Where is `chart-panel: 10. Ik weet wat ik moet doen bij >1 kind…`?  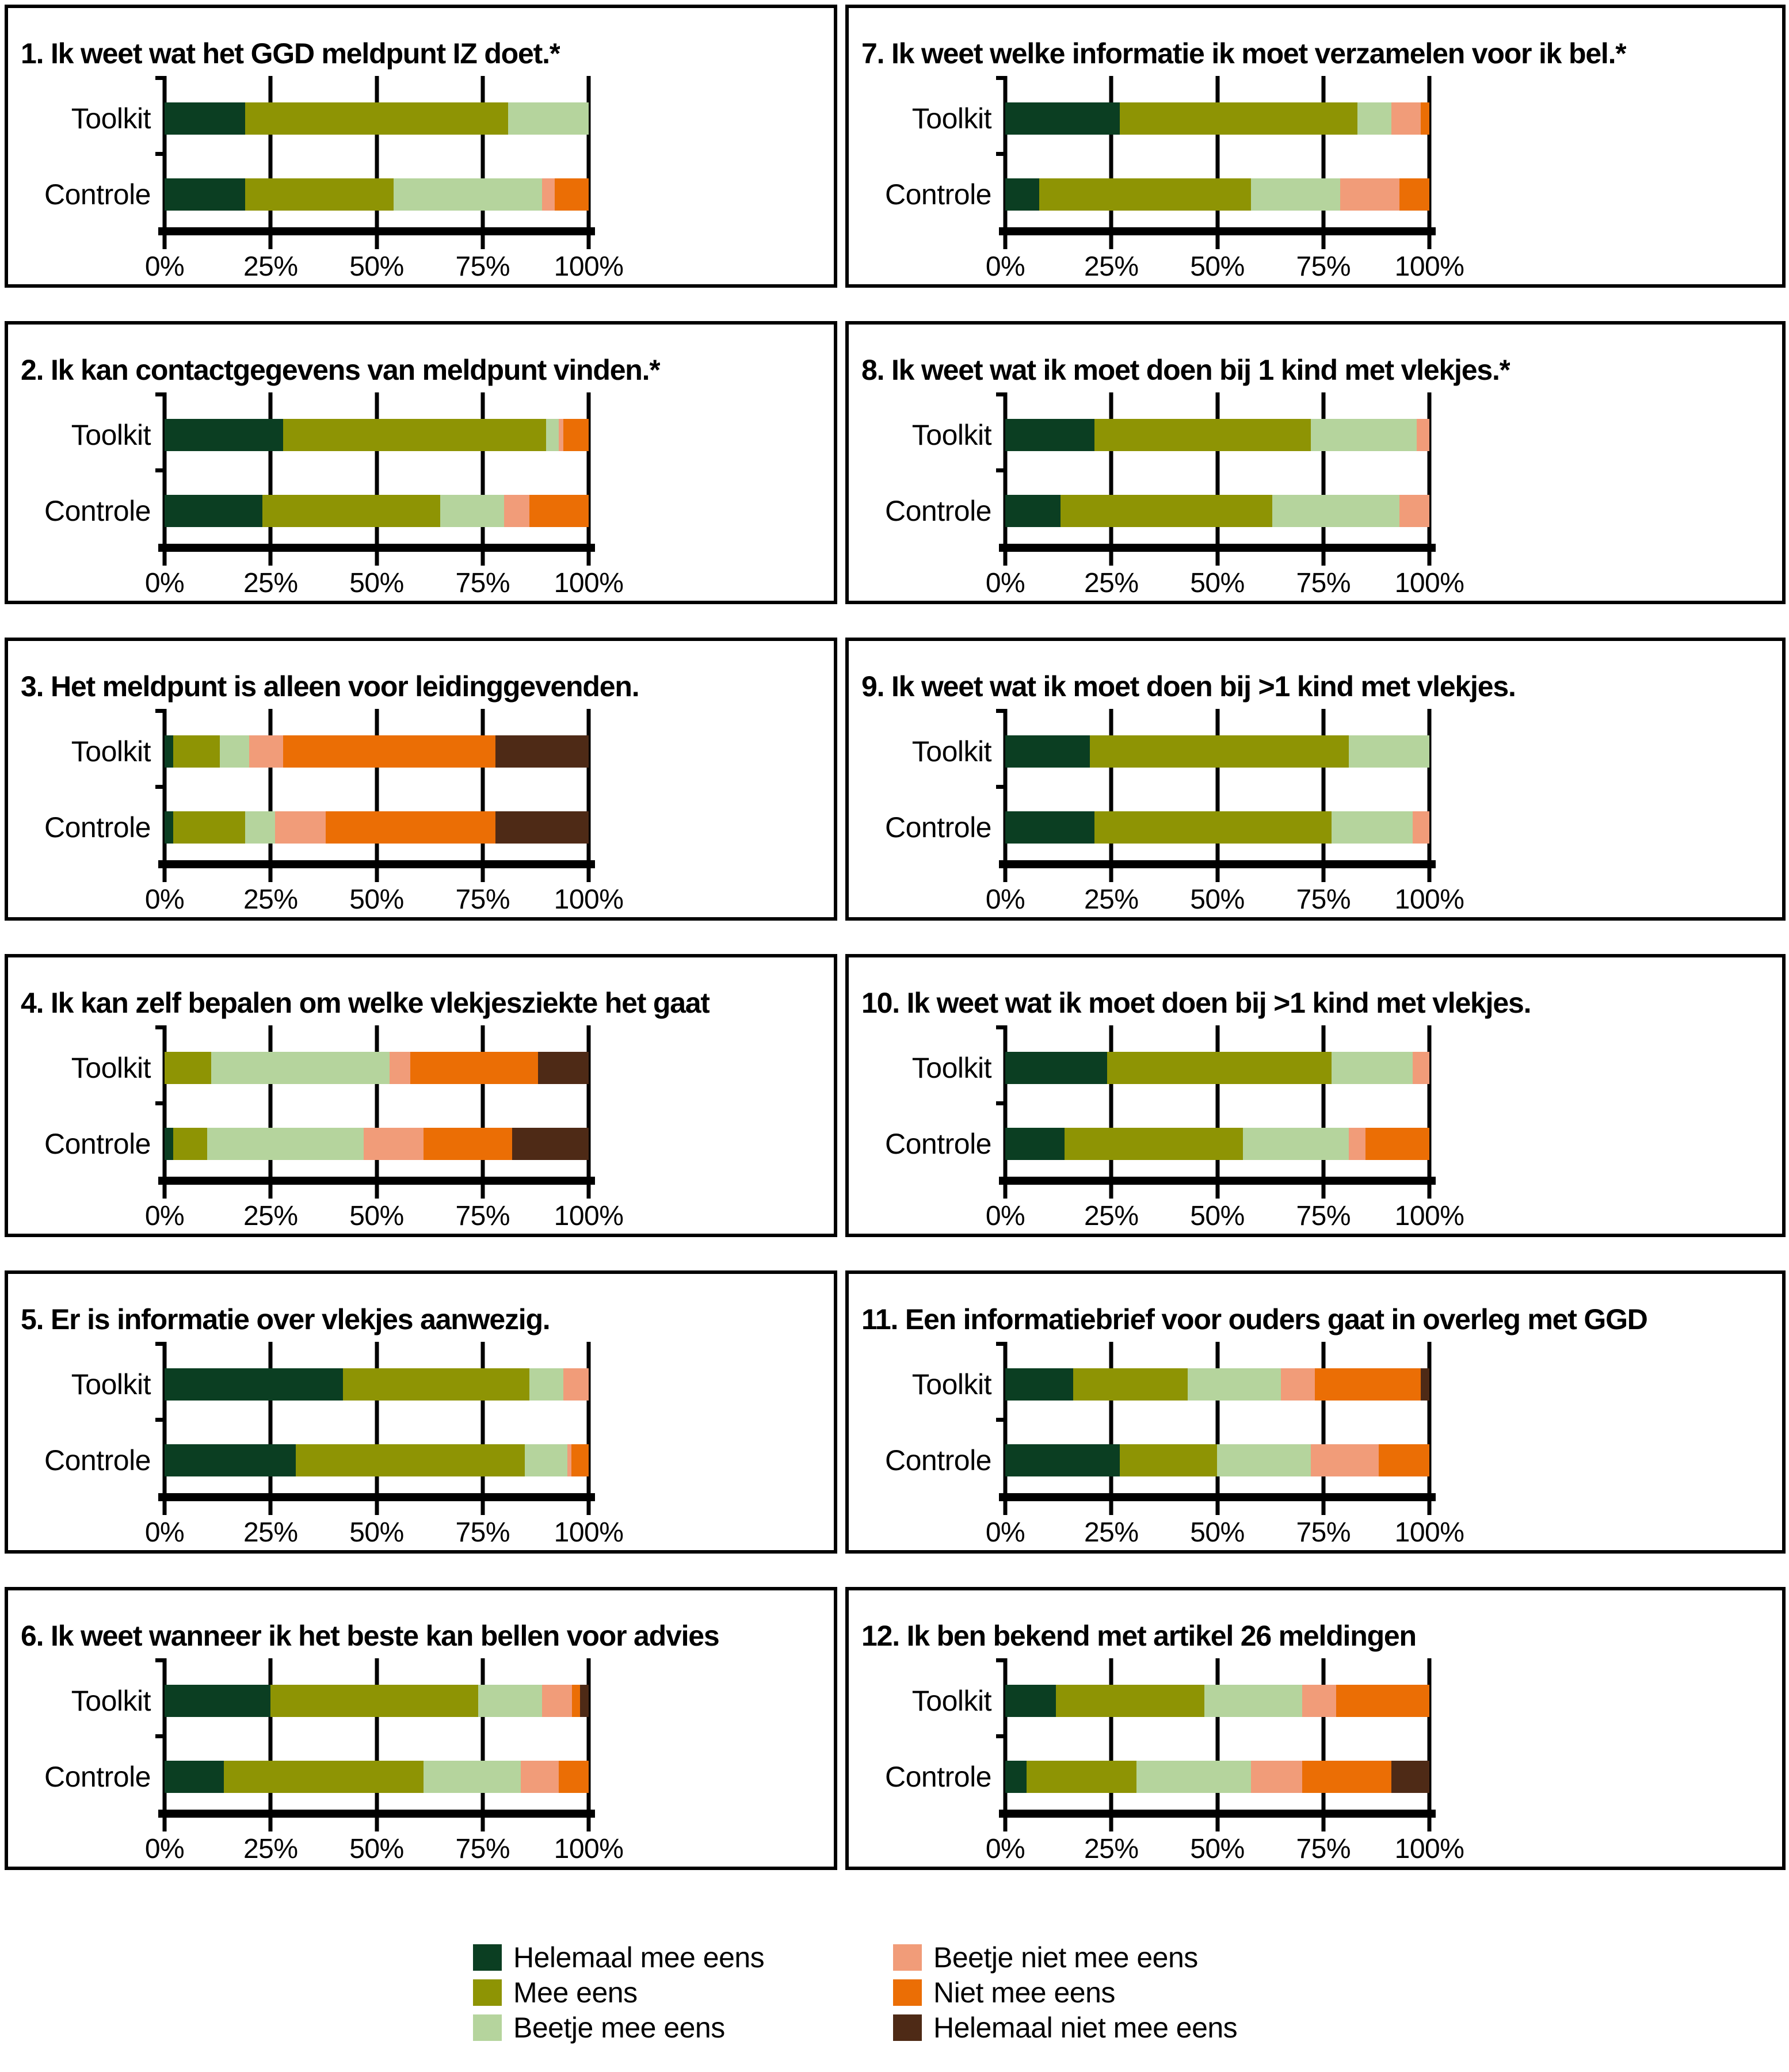
chart-panel: 10. Ik weet wat ik moet doen bij >1 kind… is located at coordinates (1316, 1095).